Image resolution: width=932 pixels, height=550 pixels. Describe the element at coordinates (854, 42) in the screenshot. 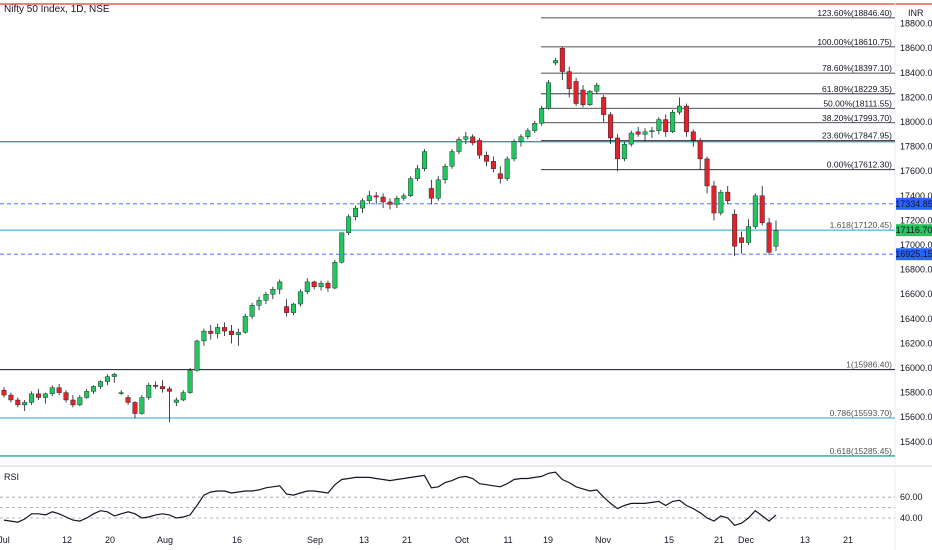

I see `fib-label-1: 100.00%(18610.75)` at that location.